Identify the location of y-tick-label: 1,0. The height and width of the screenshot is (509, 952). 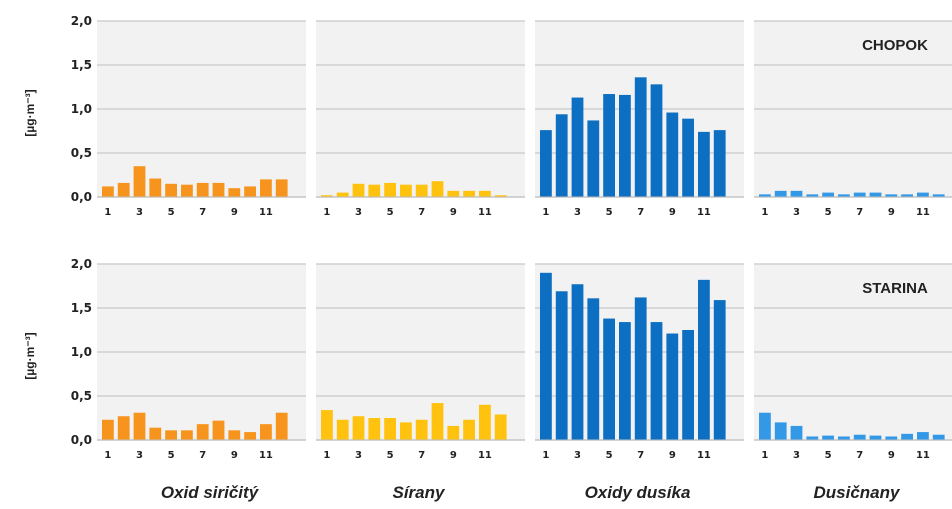
(81, 352).